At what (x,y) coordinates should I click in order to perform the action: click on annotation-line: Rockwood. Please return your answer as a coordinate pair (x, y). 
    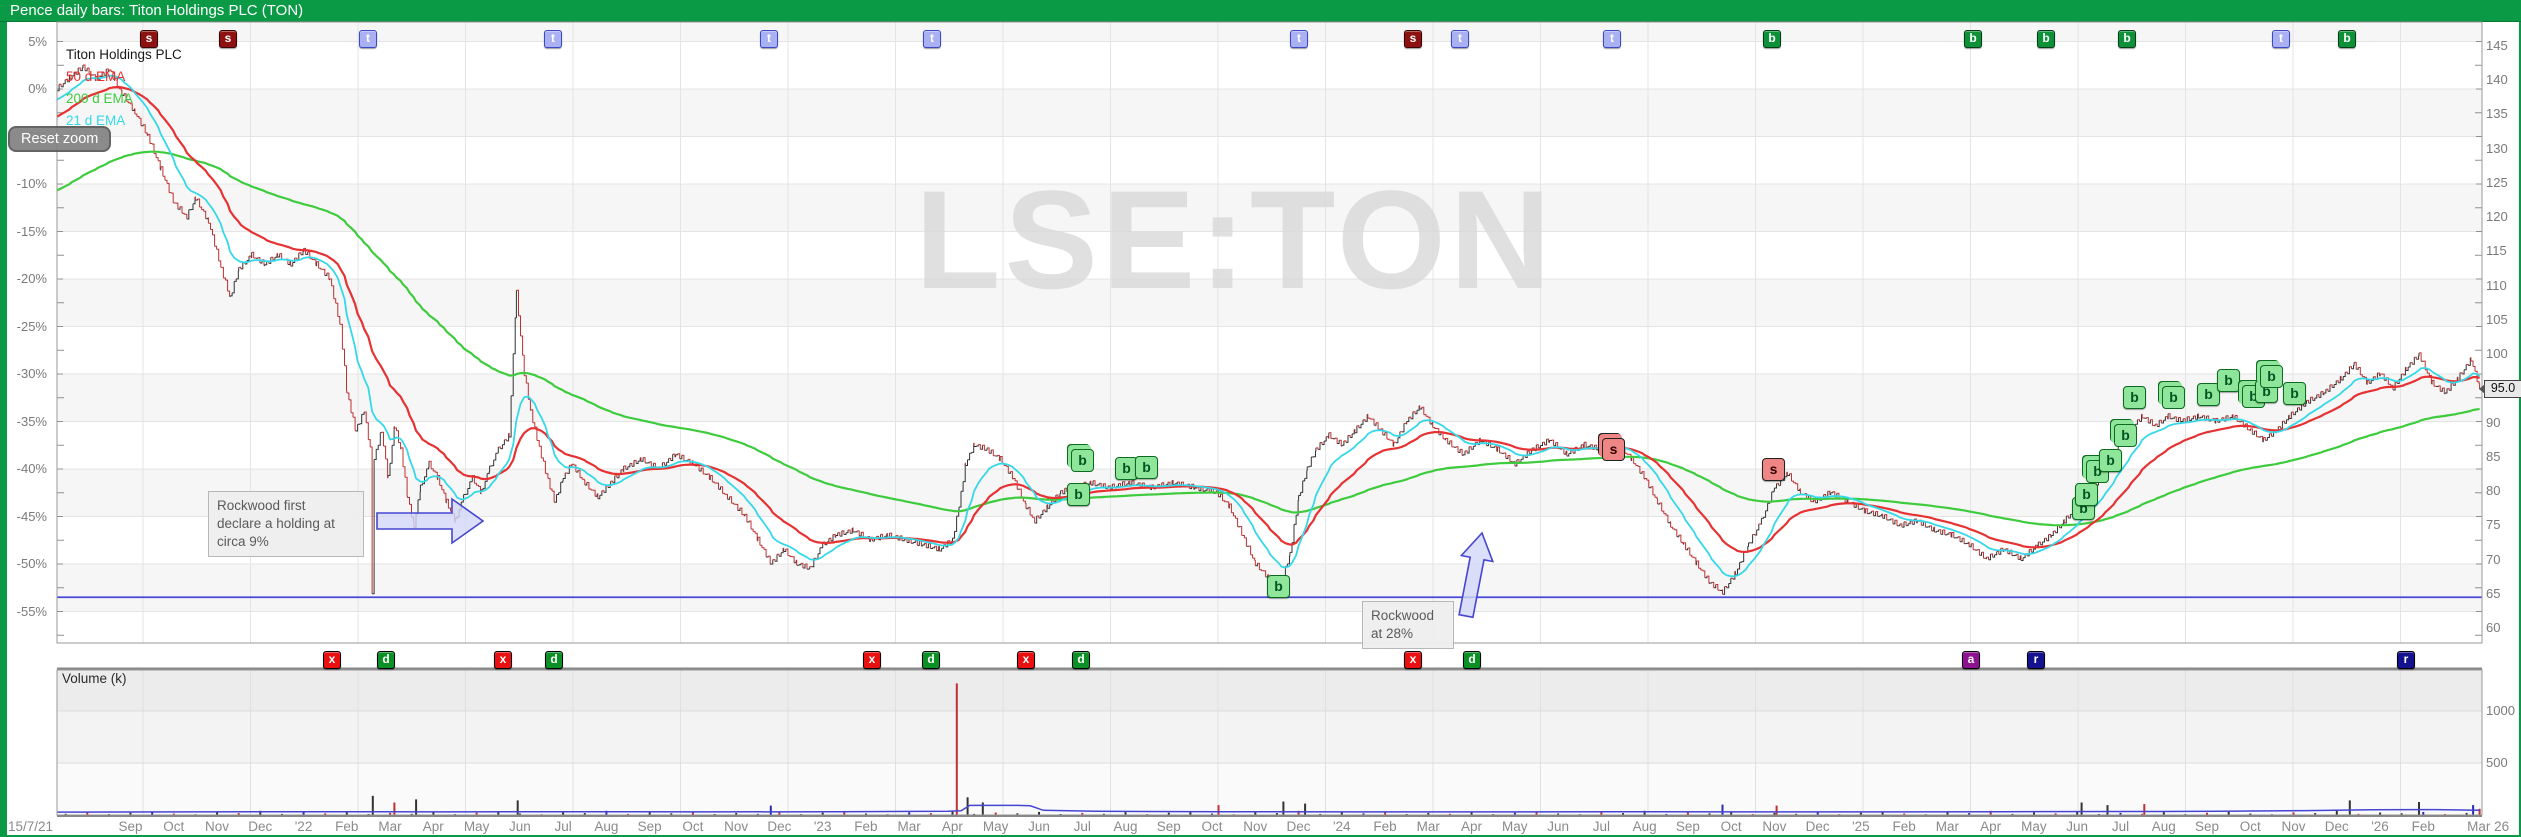
    Looking at the image, I should click on (1403, 615).